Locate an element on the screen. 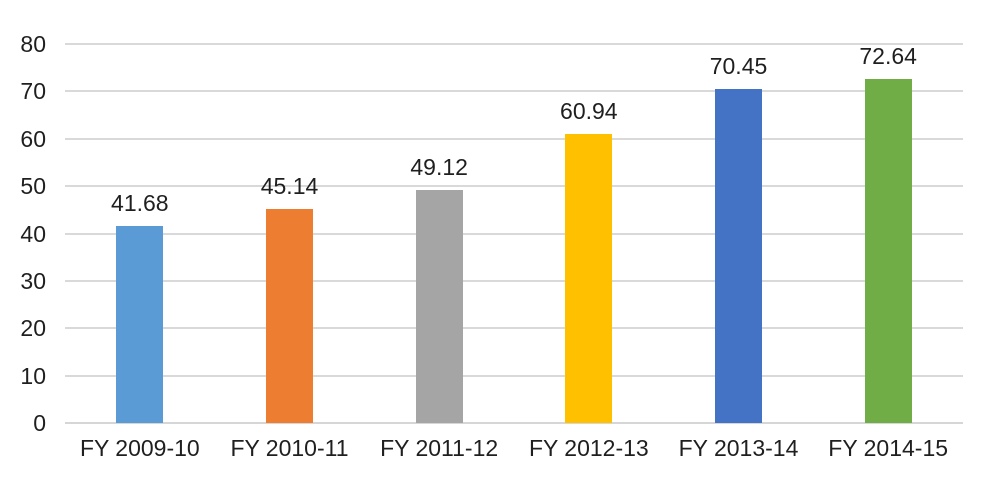 The width and height of the screenshot is (981, 503). x-axis-category-label: FY 2013-14 is located at coordinates (738, 448).